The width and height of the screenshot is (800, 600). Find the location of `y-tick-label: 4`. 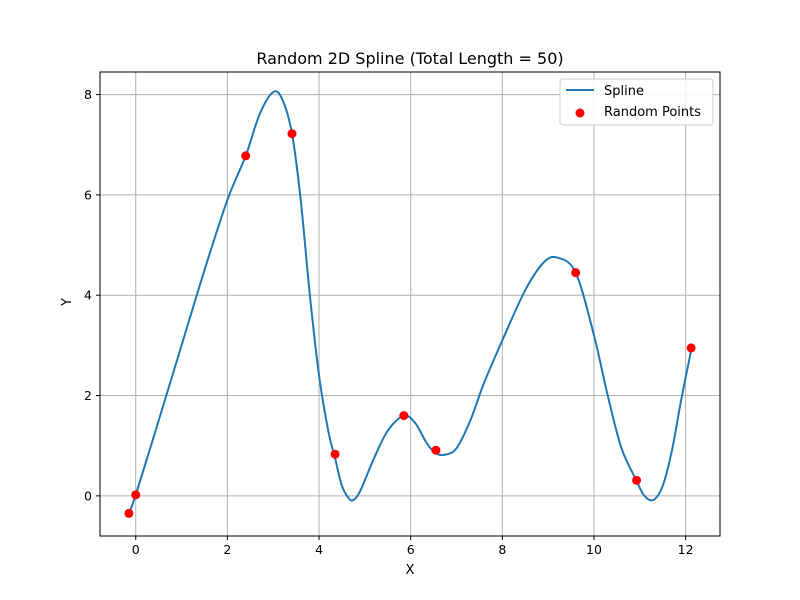

y-tick-label: 4 is located at coordinates (88, 295).